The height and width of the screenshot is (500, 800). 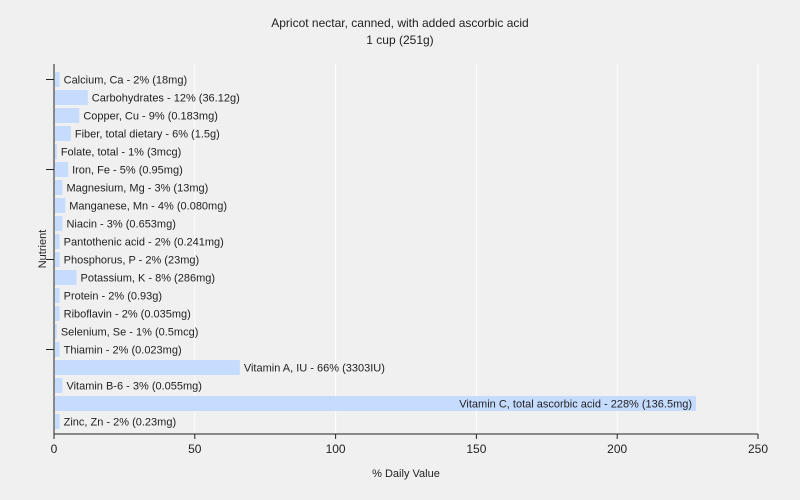 What do you see at coordinates (113, 297) in the screenshot?
I see `bar-label: Protein - 2% (0.93g)` at bounding box center [113, 297].